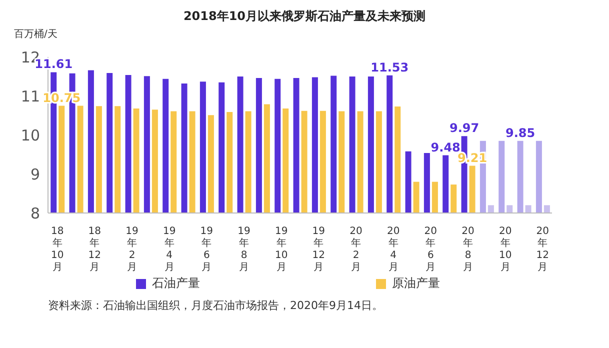 This screenshot has height=348, width=609. What do you see at coordinates (35, 174) in the screenshot?
I see `y-tick-label: 9` at bounding box center [35, 174].